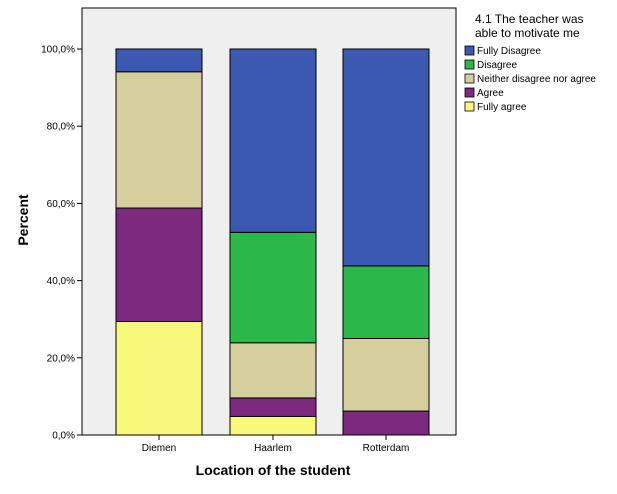 This screenshot has height=494, width=617. What do you see at coordinates (159, 265) in the screenshot?
I see `bar-segment-diemen-agree` at bounding box center [159, 265].